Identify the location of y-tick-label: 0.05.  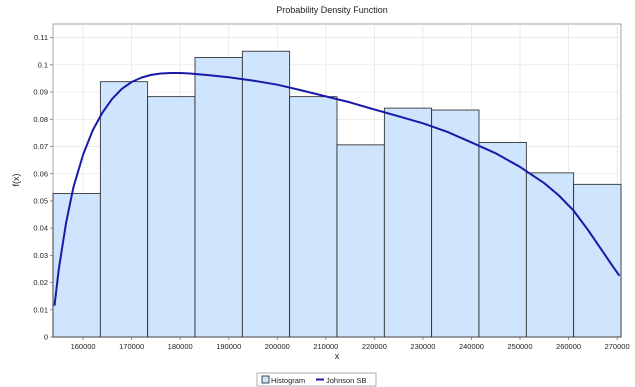
(40, 201).